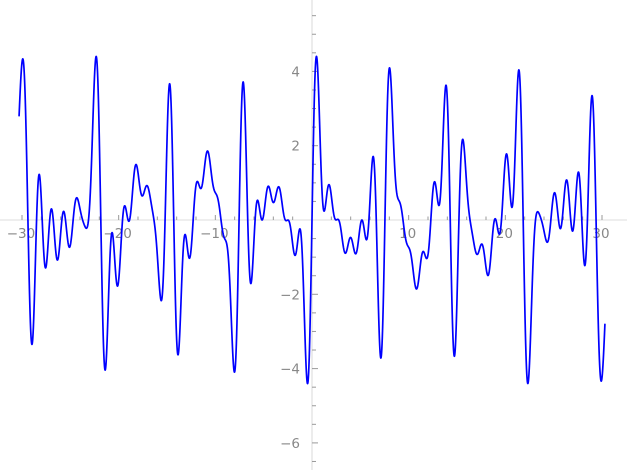  Describe the element at coordinates (295, 72) in the screenshot. I see `y-tick-label: 4` at that location.